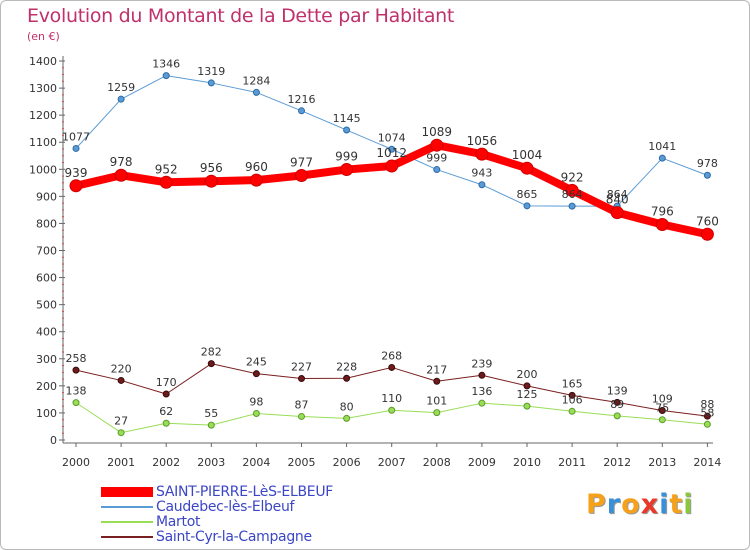 This screenshot has width=750, height=550. I want to click on data-label: 75, so click(662, 408).